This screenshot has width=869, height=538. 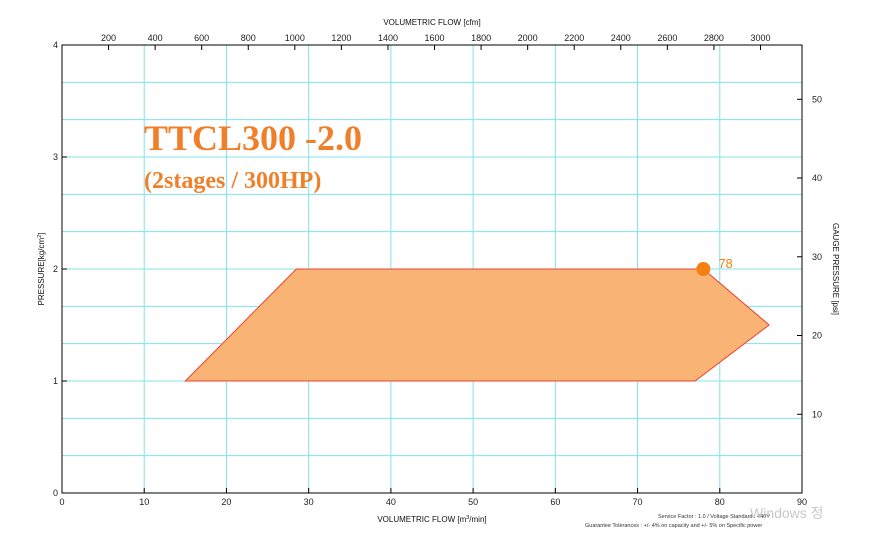 What do you see at coordinates (725, 263) in the screenshot?
I see `marker-label: 78` at bounding box center [725, 263].